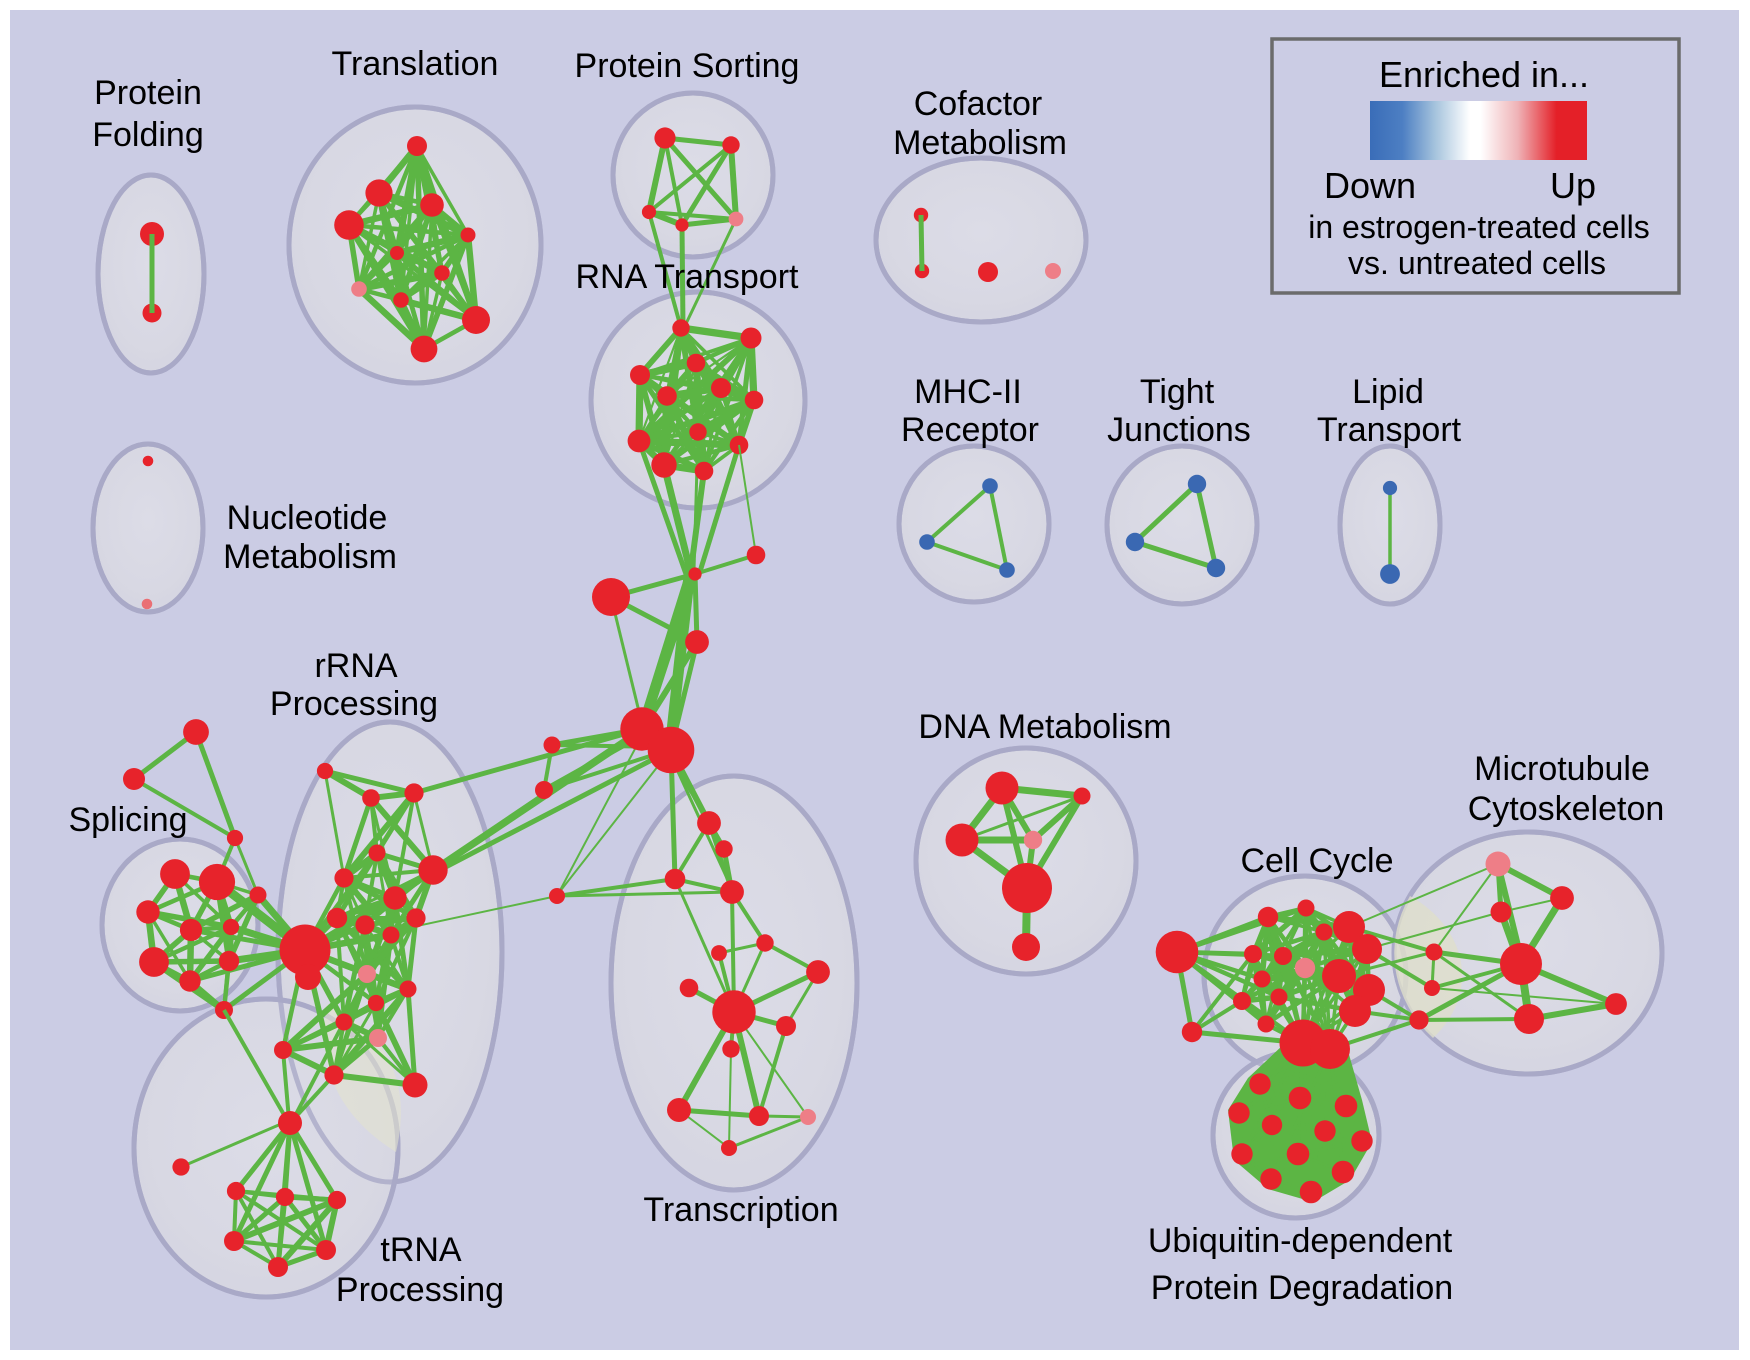  I want to click on svg-text: Lipid, so click(1388, 392).